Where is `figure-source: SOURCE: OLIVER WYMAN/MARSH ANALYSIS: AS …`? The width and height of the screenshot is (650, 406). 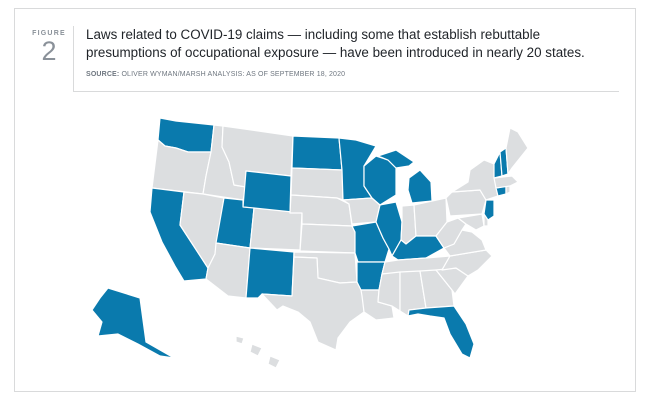 figure-source: SOURCE: OLIVER WYMAN/MARSH ANALYSIS: AS … is located at coordinates (215, 74).